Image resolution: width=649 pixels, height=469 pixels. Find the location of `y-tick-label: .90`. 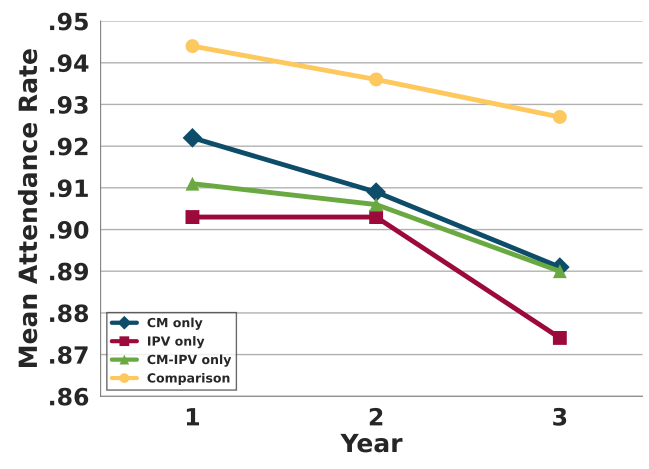

y-tick-label: .90 is located at coordinates (69, 229).